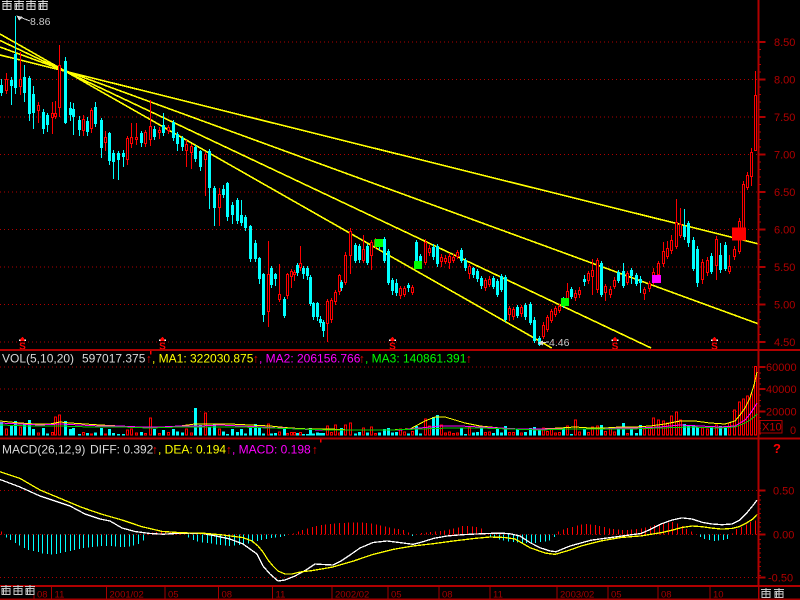 The width and height of the screenshot is (800, 600). I want to click on svg-text: 6.50, so click(784, 193).